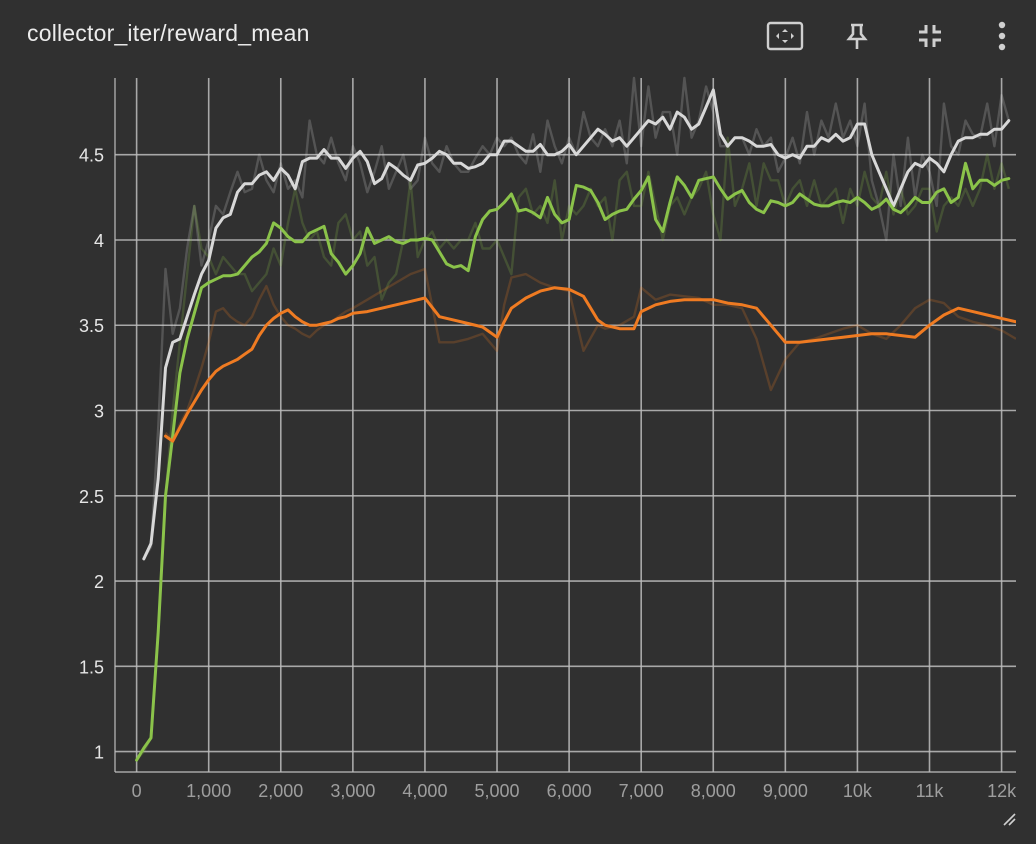 This screenshot has width=1036, height=844. I want to click on x-tick-label: 0, so click(137, 791).